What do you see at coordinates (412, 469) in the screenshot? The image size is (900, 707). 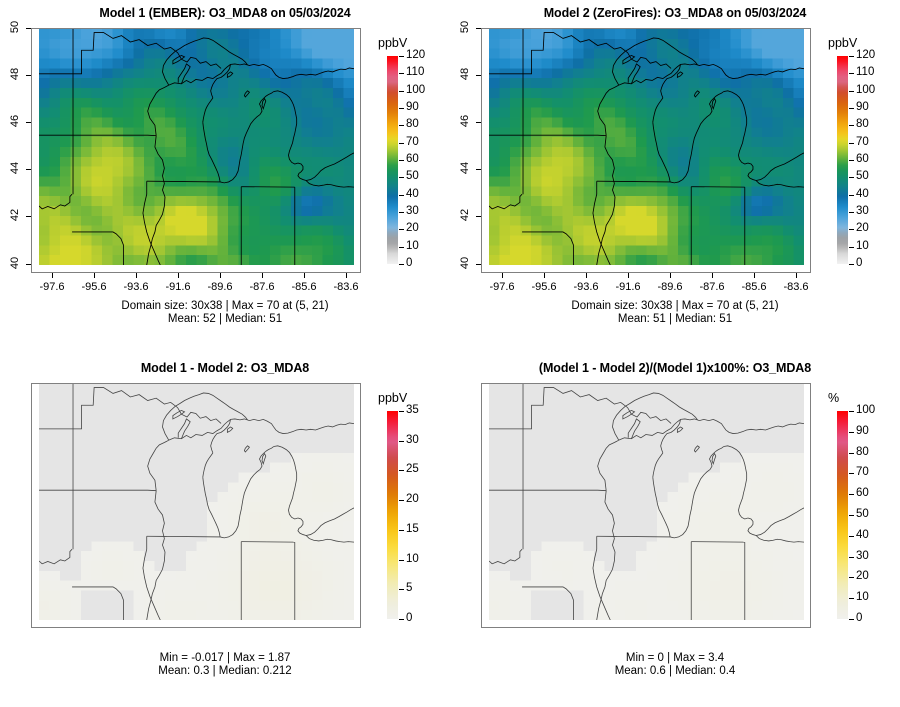 I see `colorbar-tick-label: 25` at bounding box center [412, 469].